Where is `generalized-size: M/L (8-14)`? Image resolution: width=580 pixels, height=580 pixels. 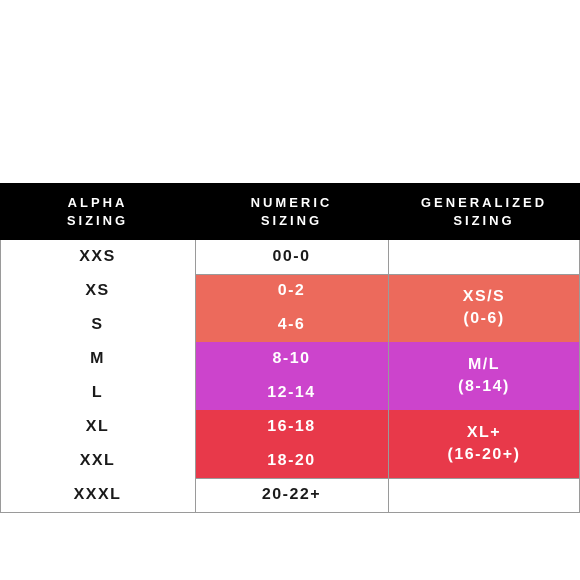
generalized-size: M/L (8-14) is located at coordinates (484, 376).